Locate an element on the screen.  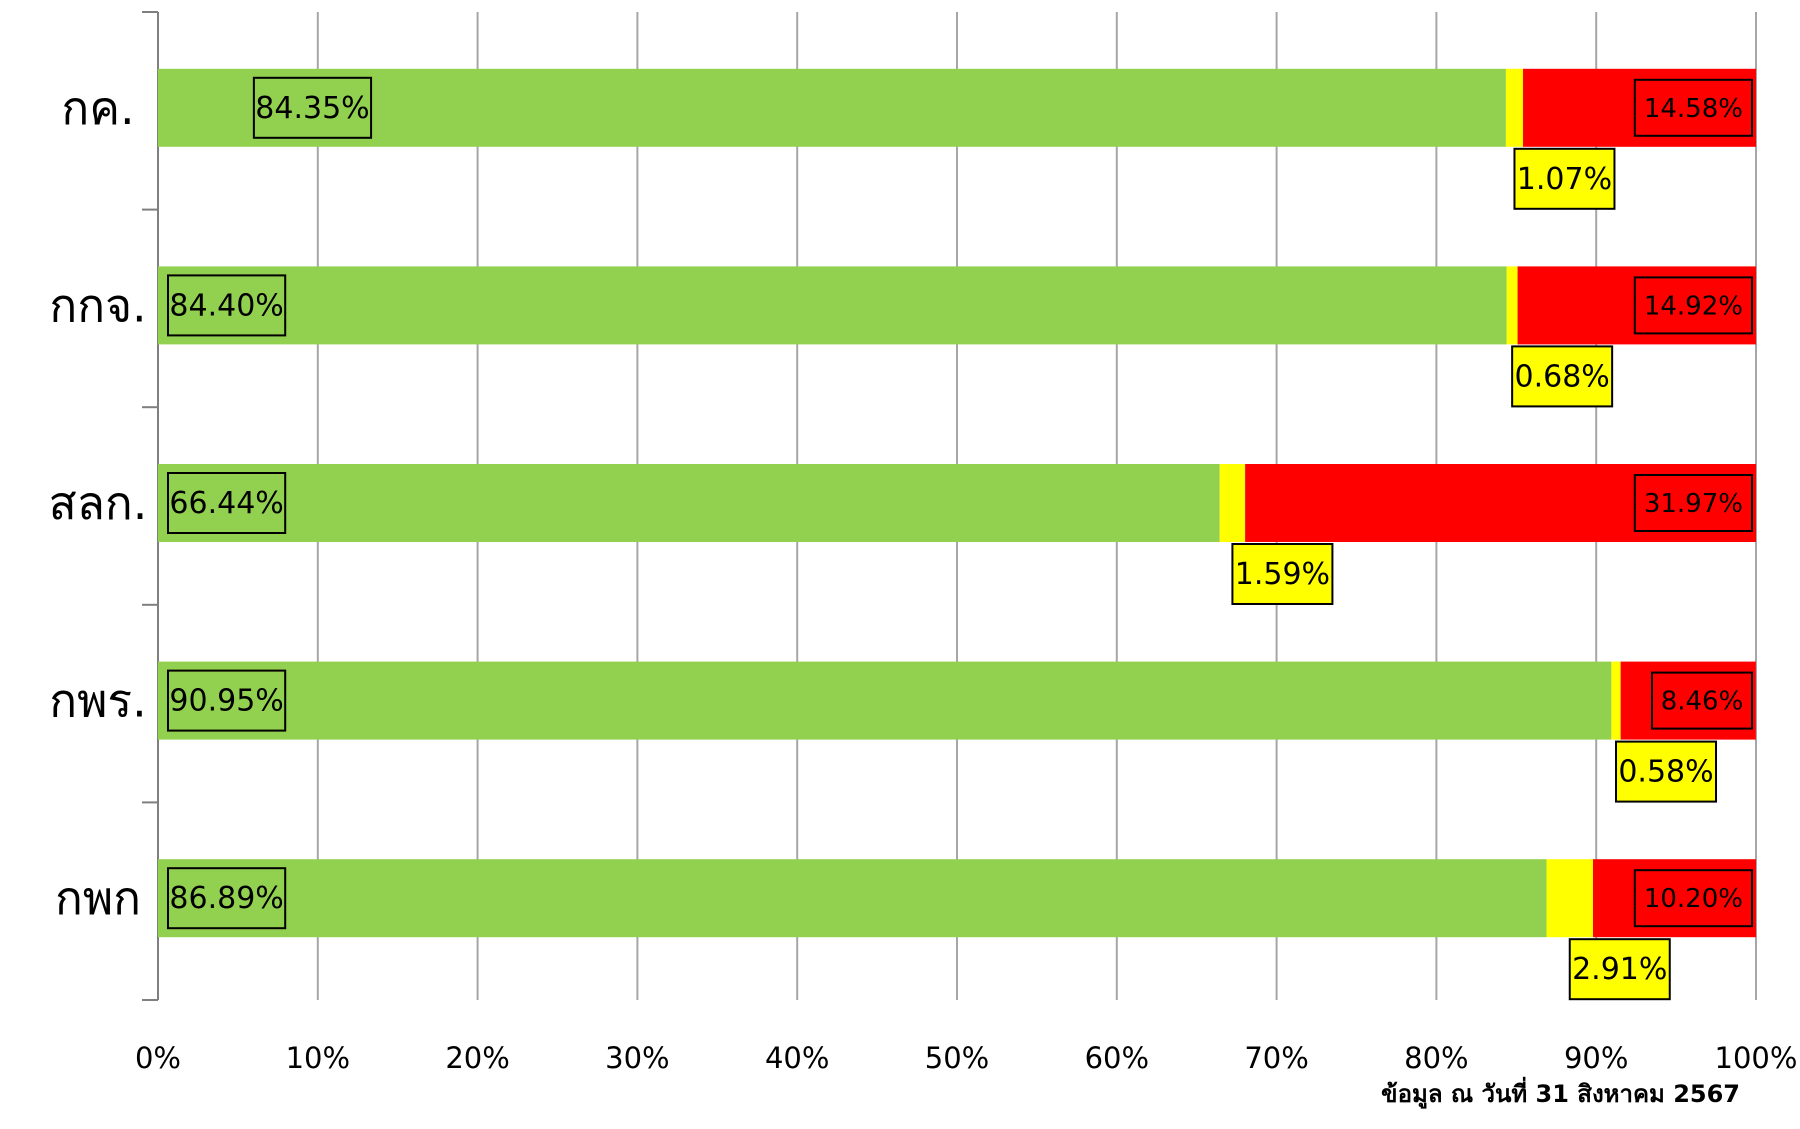
data-label: 0.58% is located at coordinates (1665, 772).